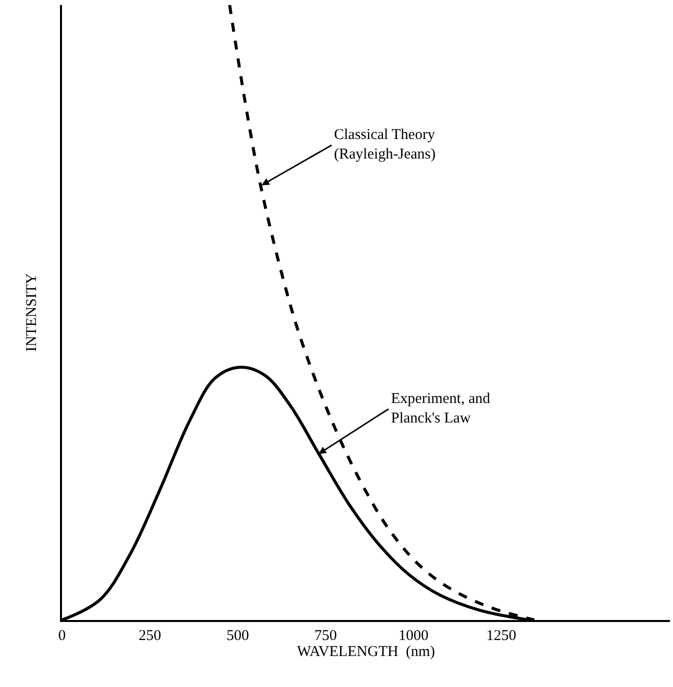  I want to click on x-tick-label: 0, so click(62, 636).